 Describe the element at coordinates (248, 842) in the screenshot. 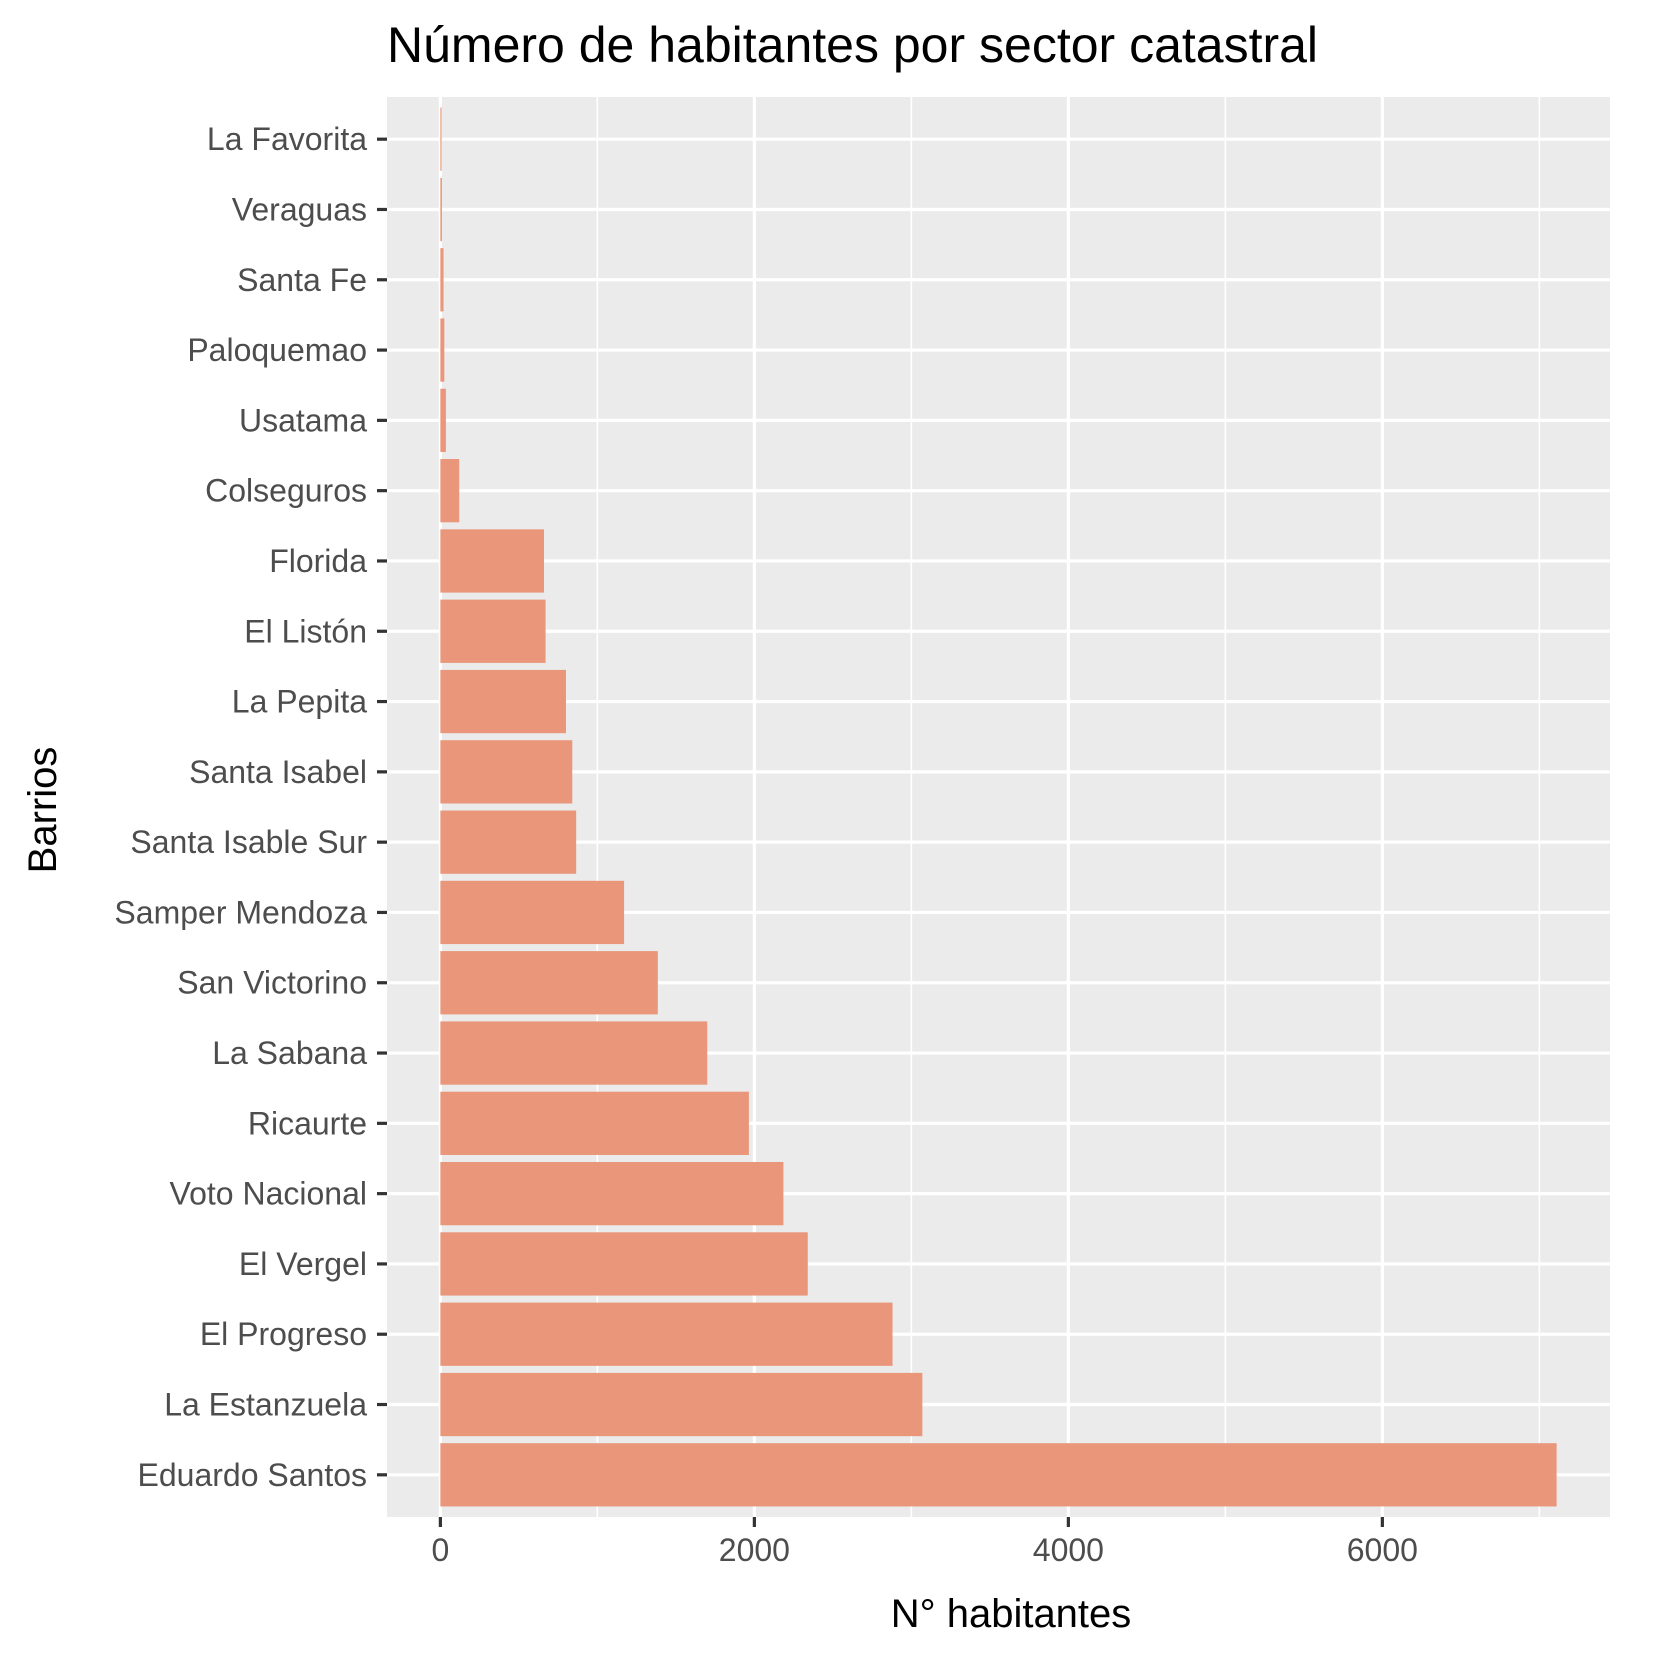

I see `y-tick-label-10: Santa Isable Sur` at that location.